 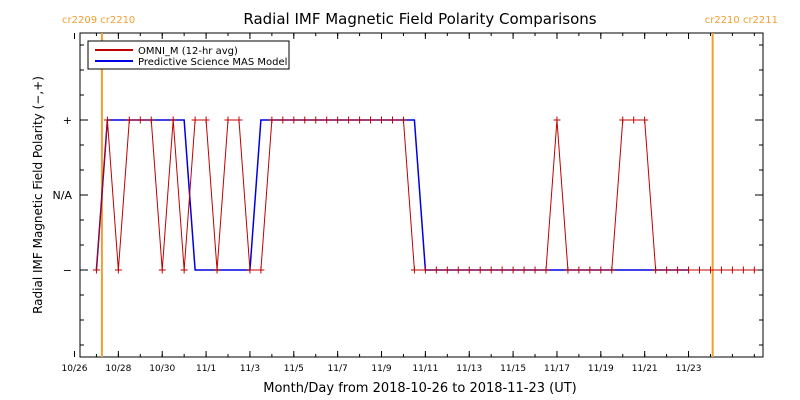 I want to click on x-tick-label: 11/5, so click(x=294, y=369).